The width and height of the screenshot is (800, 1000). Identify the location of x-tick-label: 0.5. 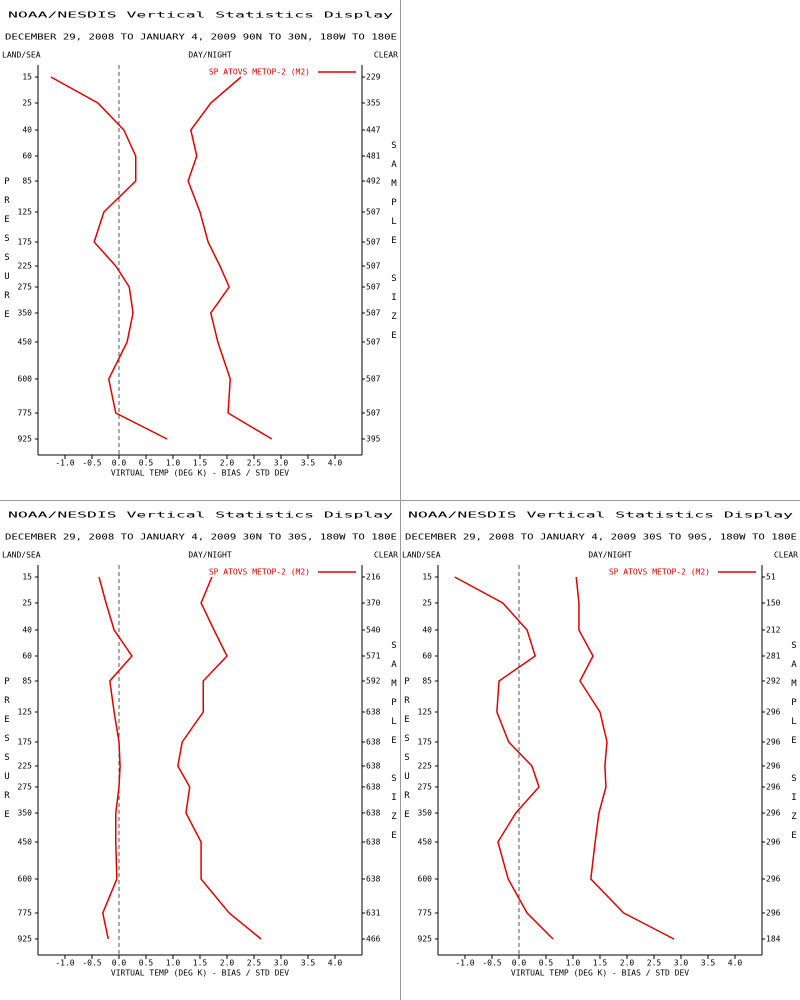
(146, 463).